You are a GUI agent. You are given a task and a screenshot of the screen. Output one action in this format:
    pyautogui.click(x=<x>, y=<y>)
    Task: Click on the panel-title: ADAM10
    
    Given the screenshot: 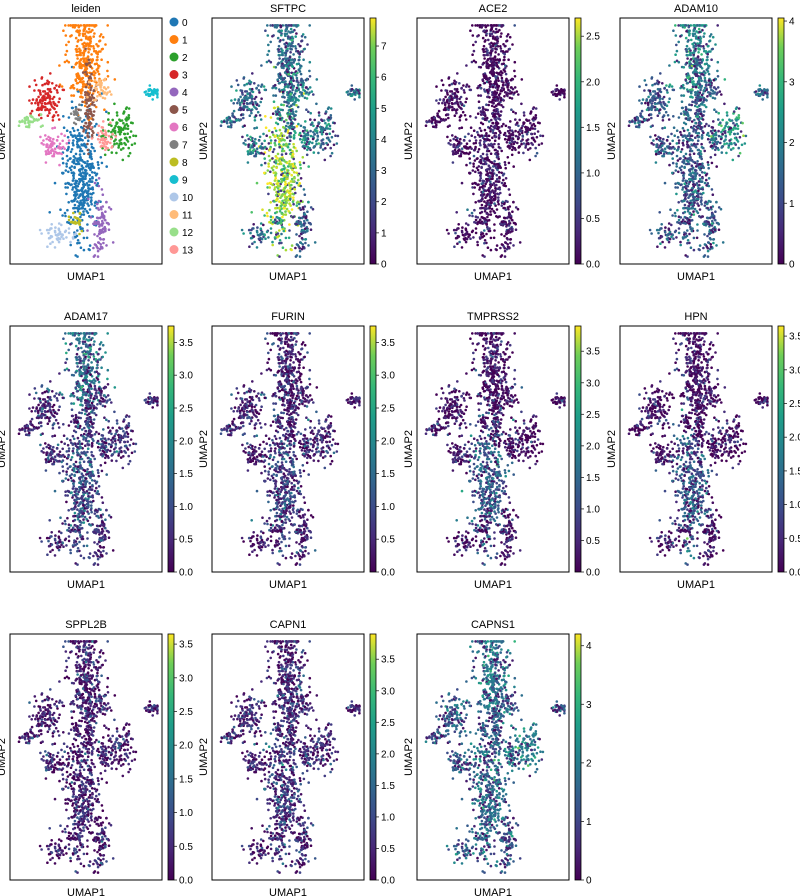 What is the action you would take?
    pyautogui.click(x=696, y=9)
    